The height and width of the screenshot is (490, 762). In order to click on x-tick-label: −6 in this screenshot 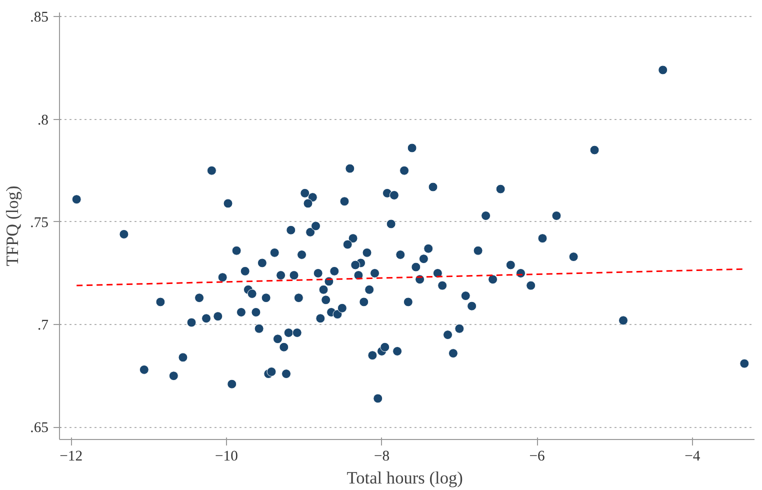, I will do `click(537, 456)`.